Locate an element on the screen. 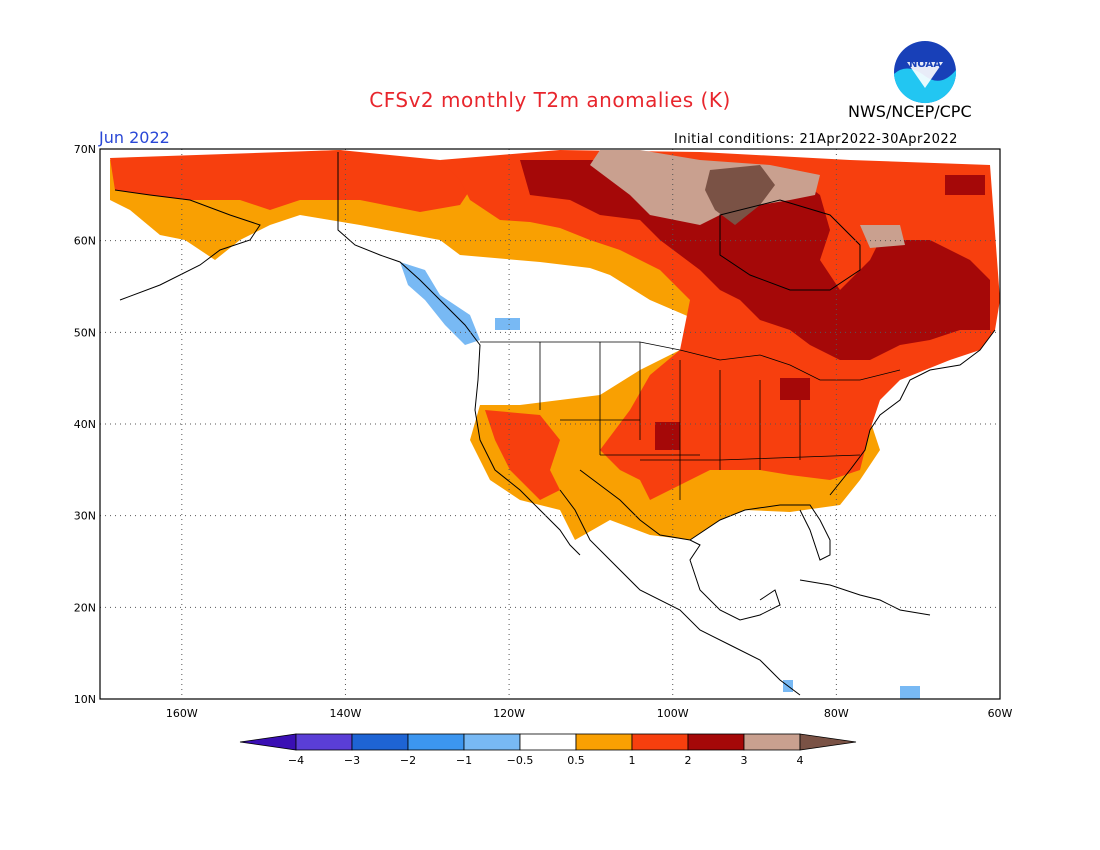  noaa-logo: NOAA is located at coordinates (925, 72).